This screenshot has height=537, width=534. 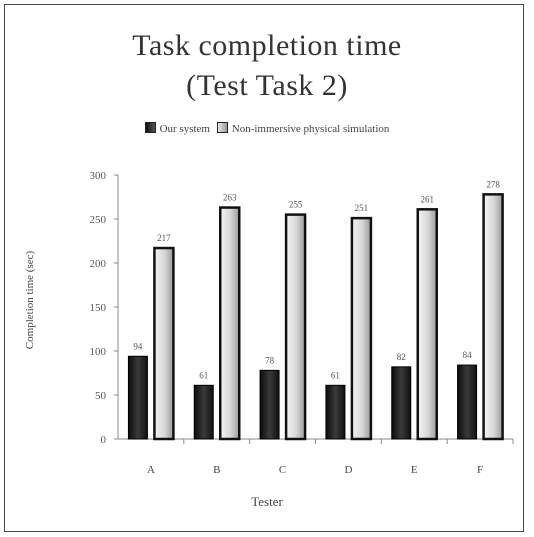 What do you see at coordinates (98, 308) in the screenshot?
I see `y-tick-label: 150` at bounding box center [98, 308].